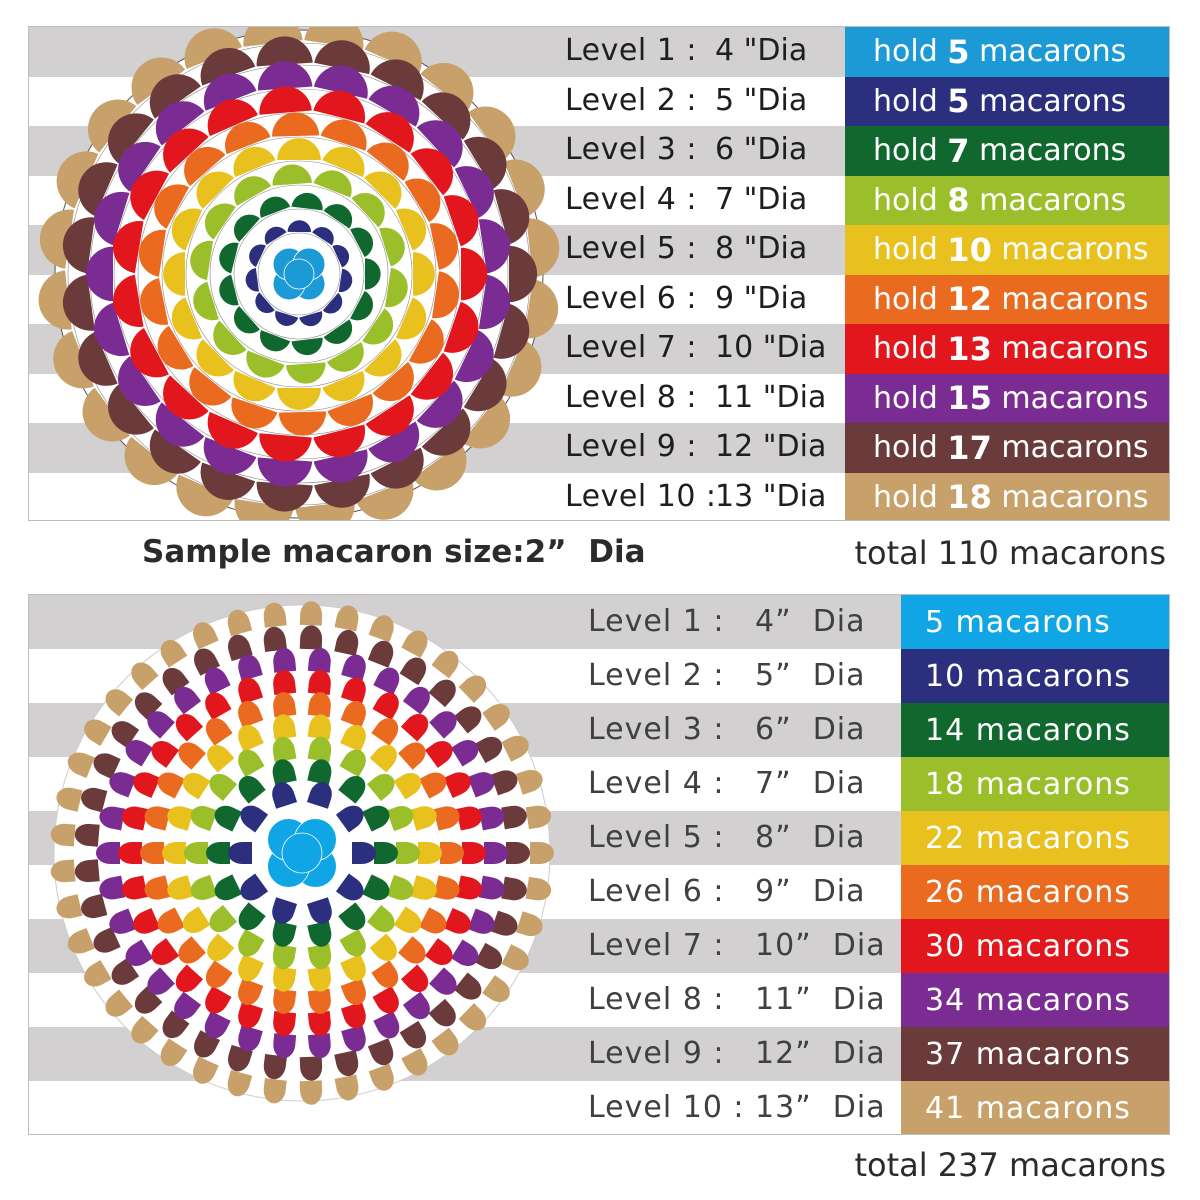 This screenshot has height=1200, width=1200. Describe the element at coordinates (810, 891) in the screenshot. I see `diameter-label: 9” Dia` at that location.